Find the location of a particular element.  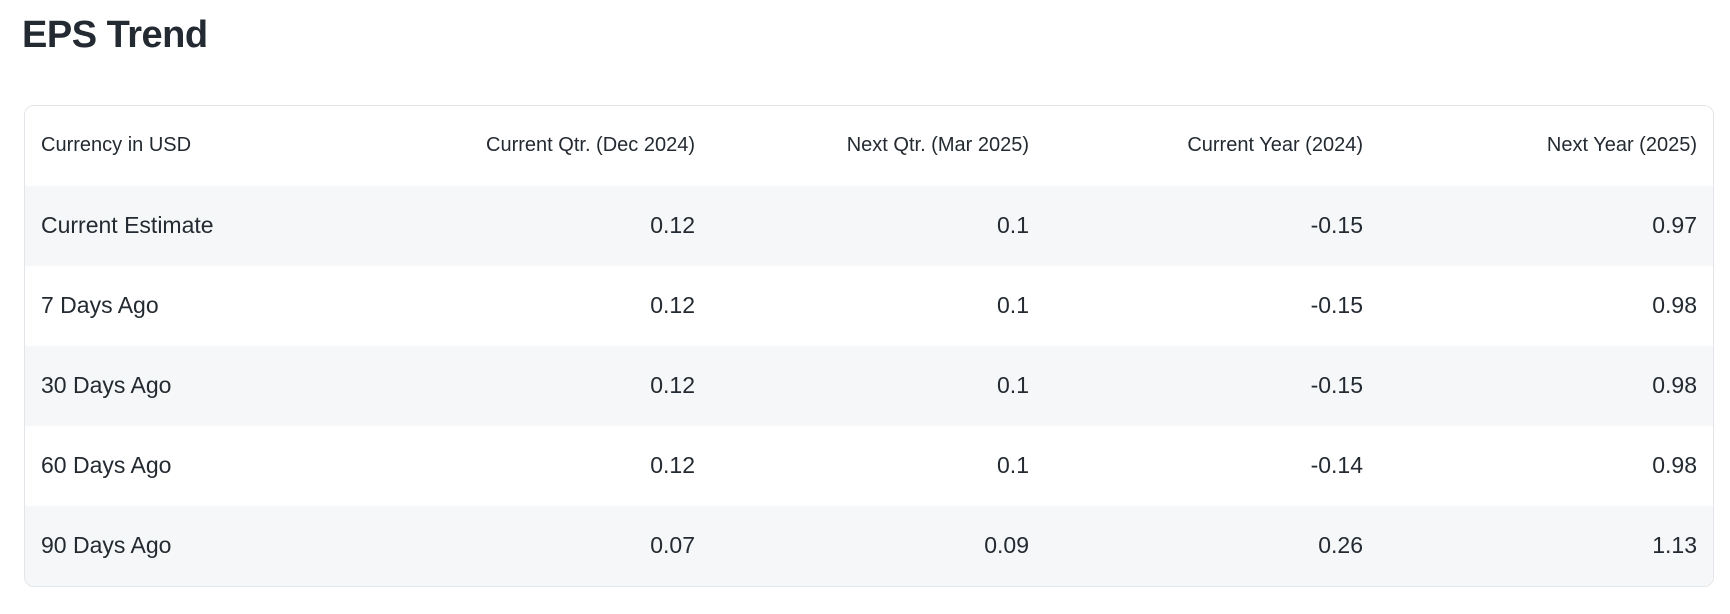

cell-value: 0.09 is located at coordinates (1006, 545).